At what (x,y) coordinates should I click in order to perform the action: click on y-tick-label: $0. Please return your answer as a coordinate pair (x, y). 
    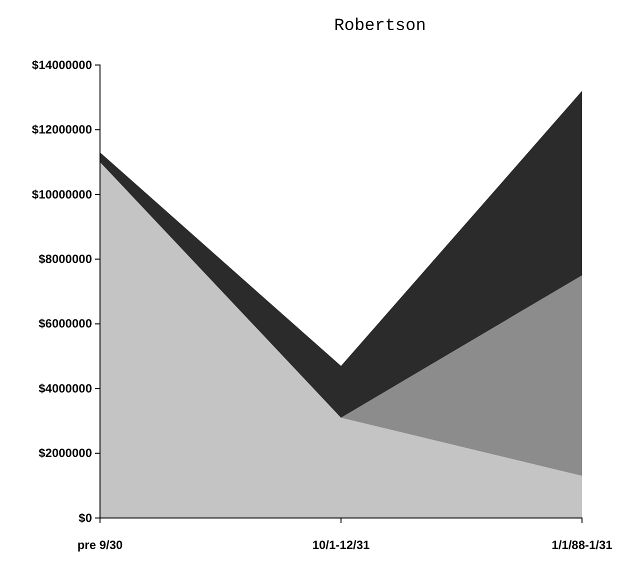
    Looking at the image, I should click on (85, 517).